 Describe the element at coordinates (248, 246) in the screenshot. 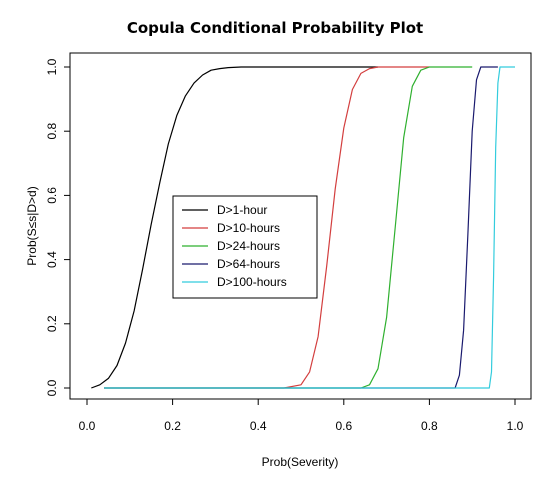

I see `legend-label: D>24-hours` at that location.